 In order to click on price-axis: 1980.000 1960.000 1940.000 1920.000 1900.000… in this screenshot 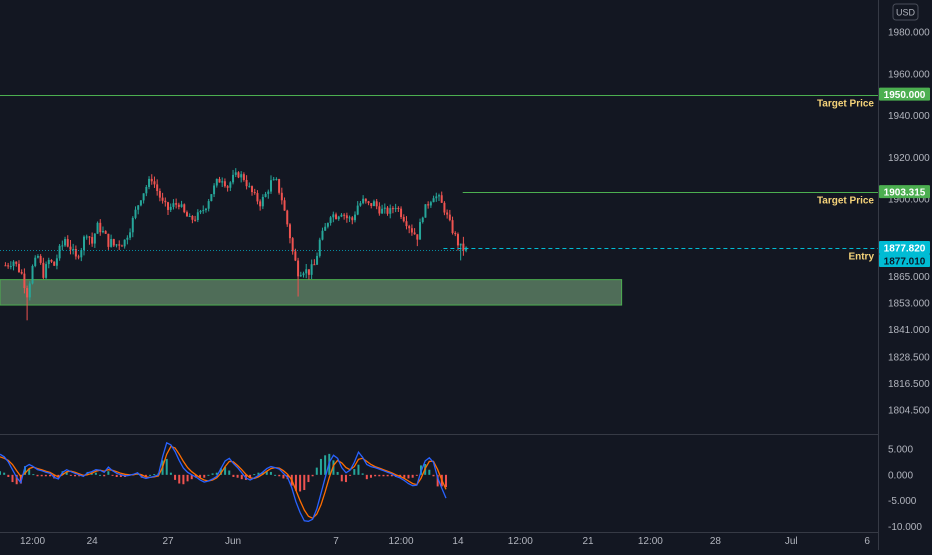, I will do `click(909, 222)`.